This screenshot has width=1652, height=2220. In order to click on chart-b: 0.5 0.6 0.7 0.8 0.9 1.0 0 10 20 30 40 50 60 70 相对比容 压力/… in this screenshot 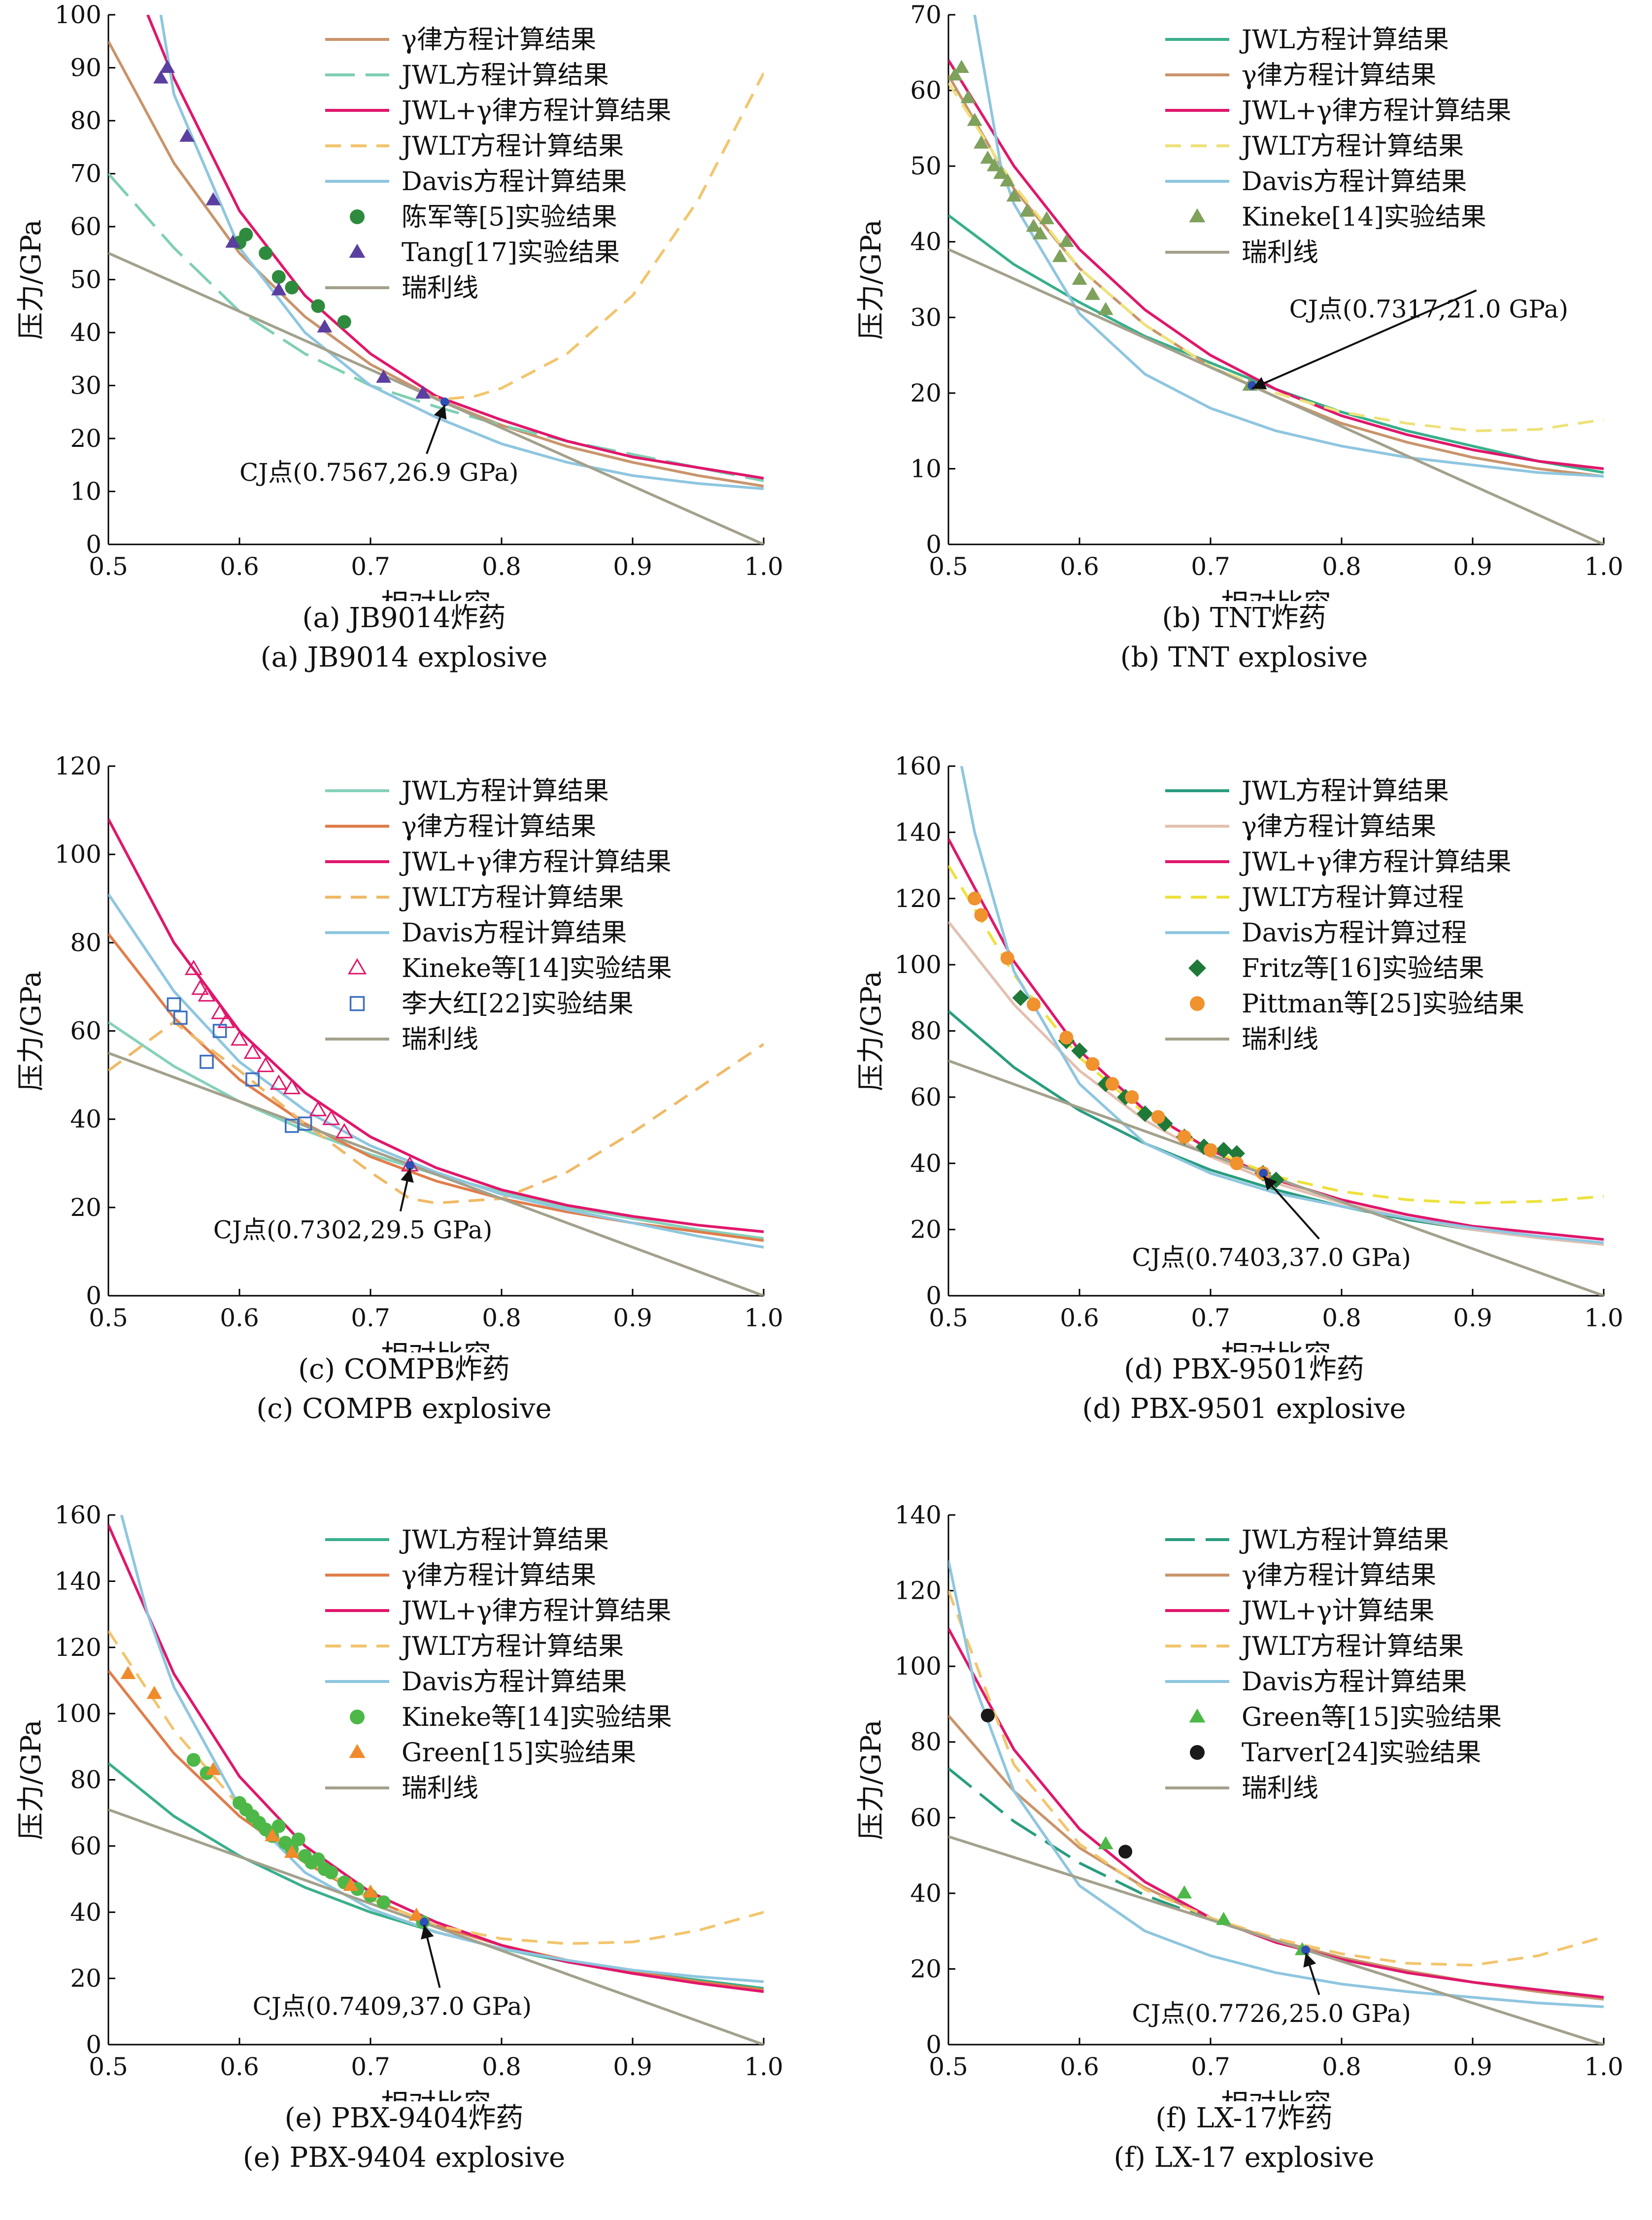, I will do `click(1239, 300)`.